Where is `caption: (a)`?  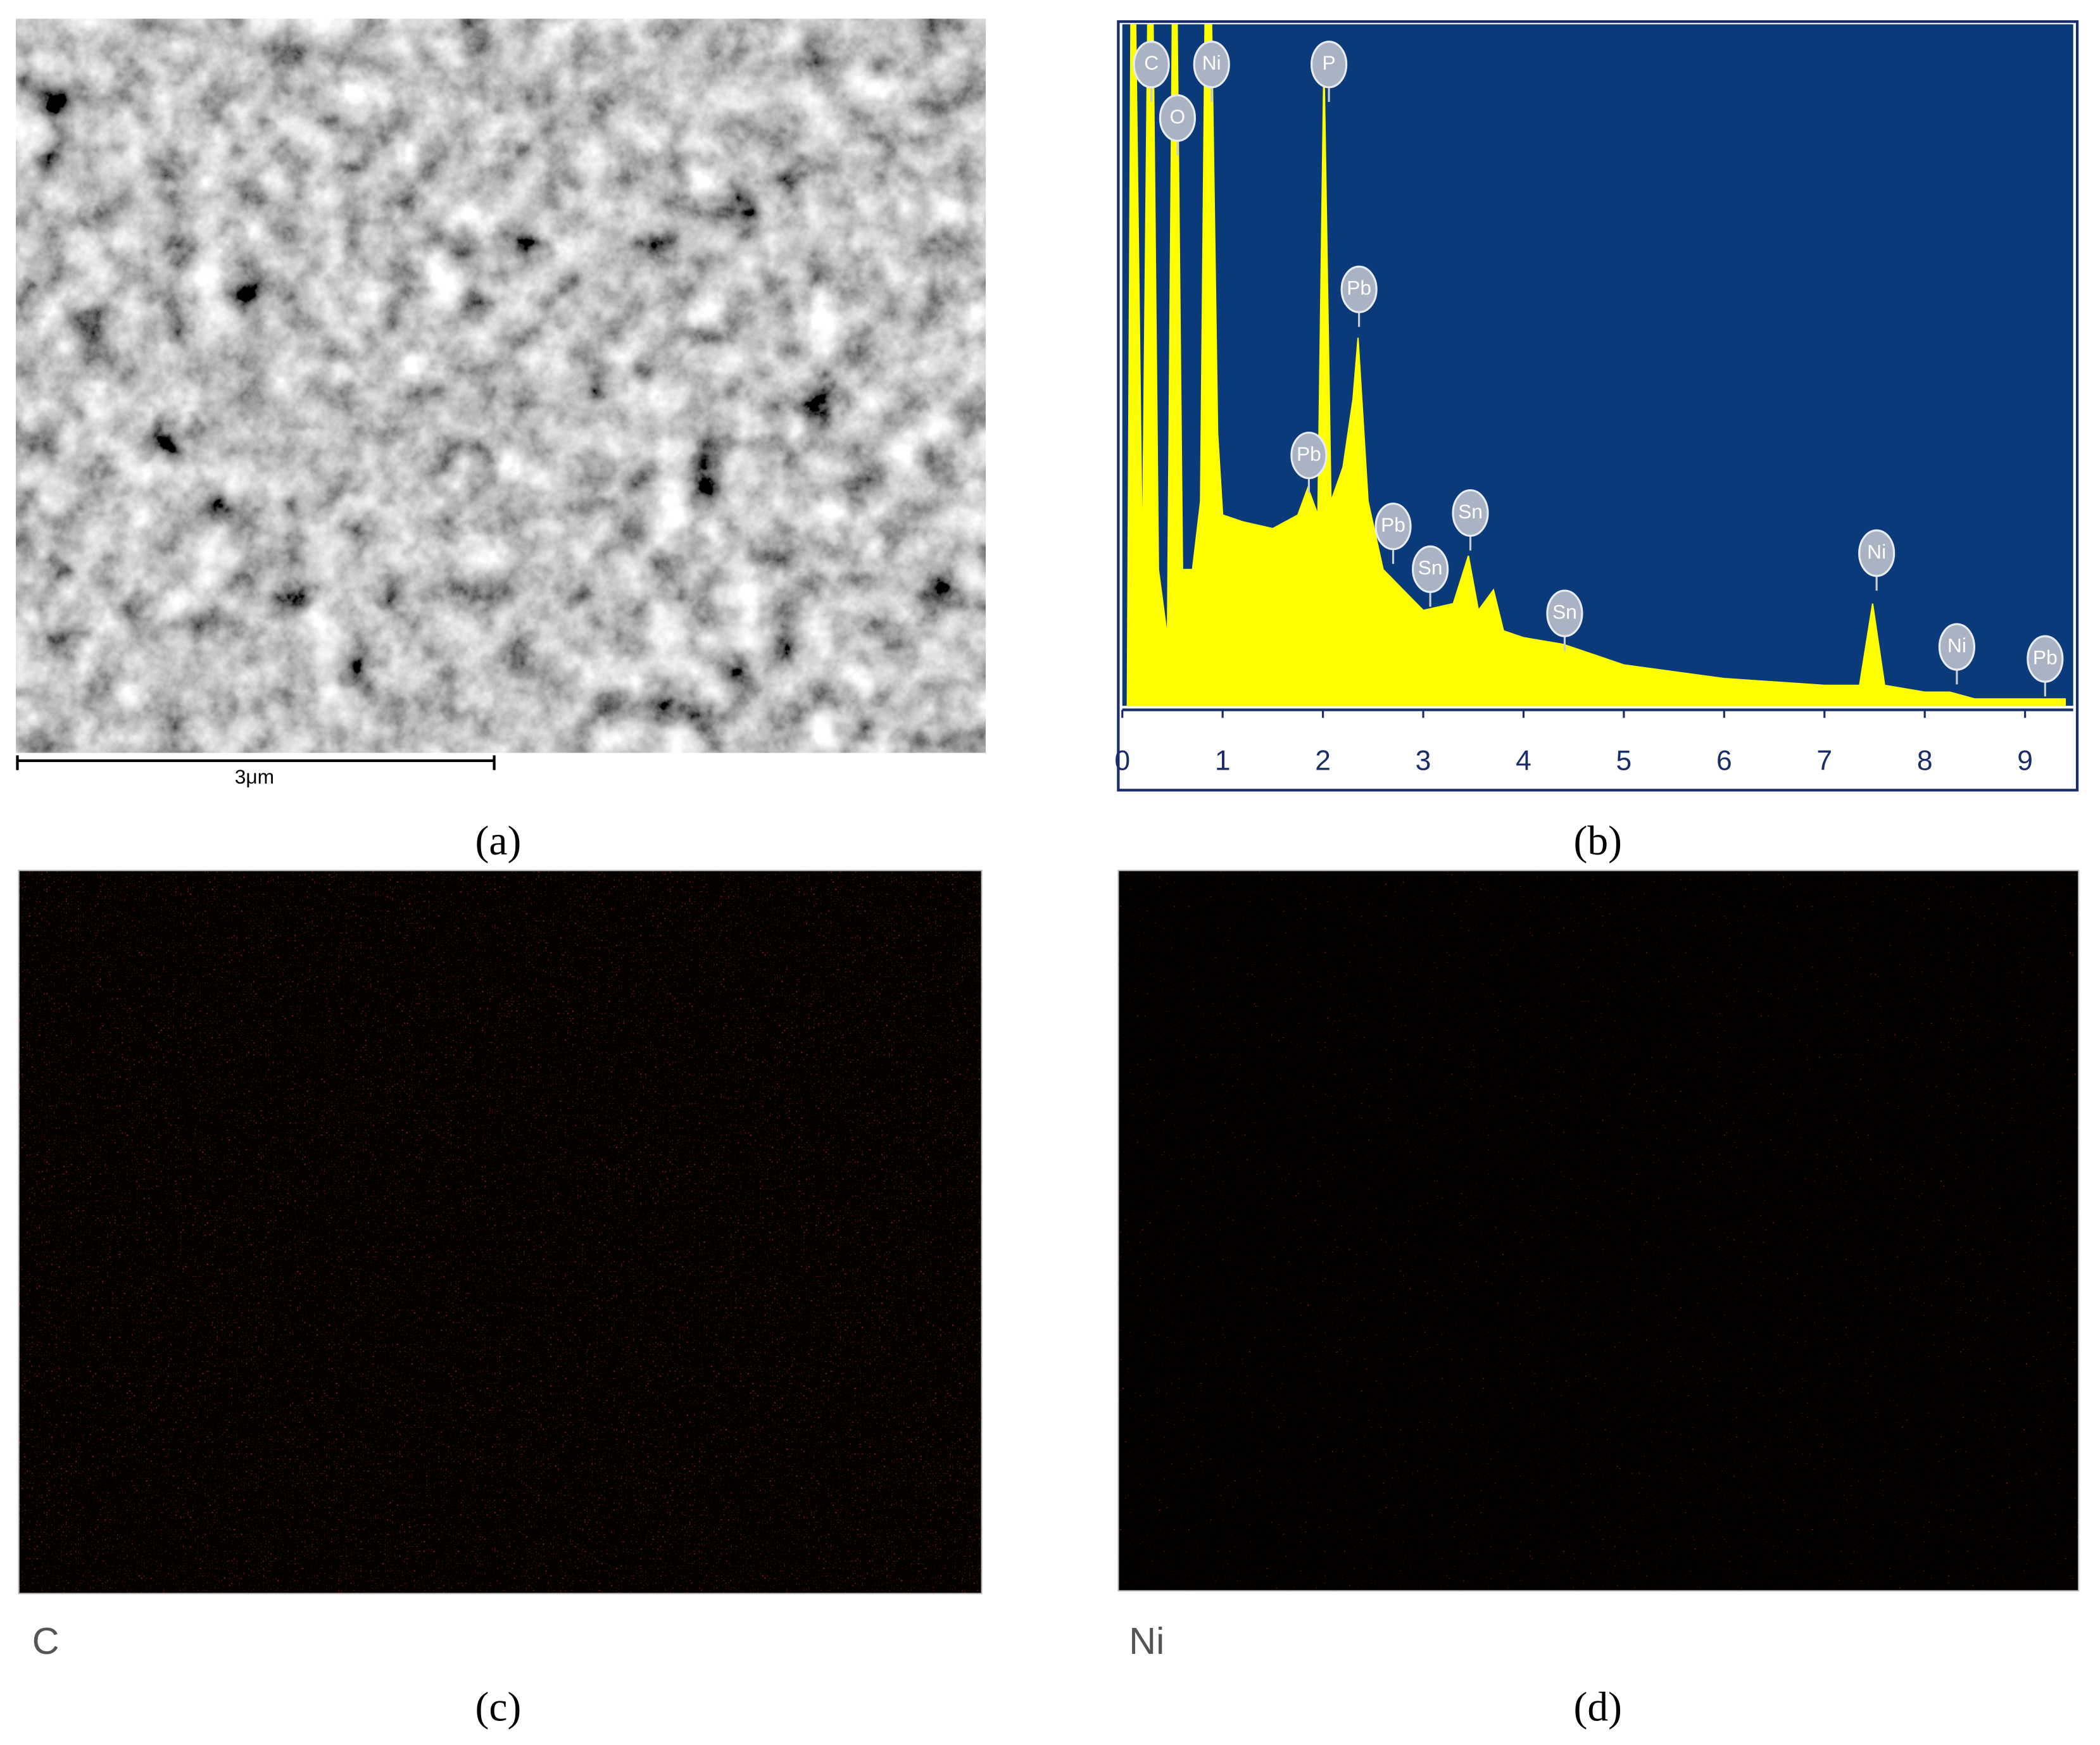 caption: (a) is located at coordinates (498, 841).